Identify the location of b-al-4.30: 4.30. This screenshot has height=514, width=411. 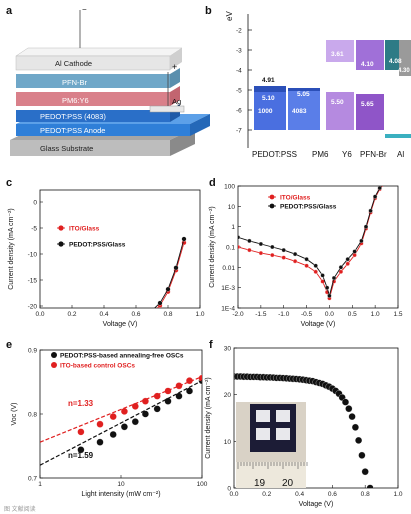
(404, 71).